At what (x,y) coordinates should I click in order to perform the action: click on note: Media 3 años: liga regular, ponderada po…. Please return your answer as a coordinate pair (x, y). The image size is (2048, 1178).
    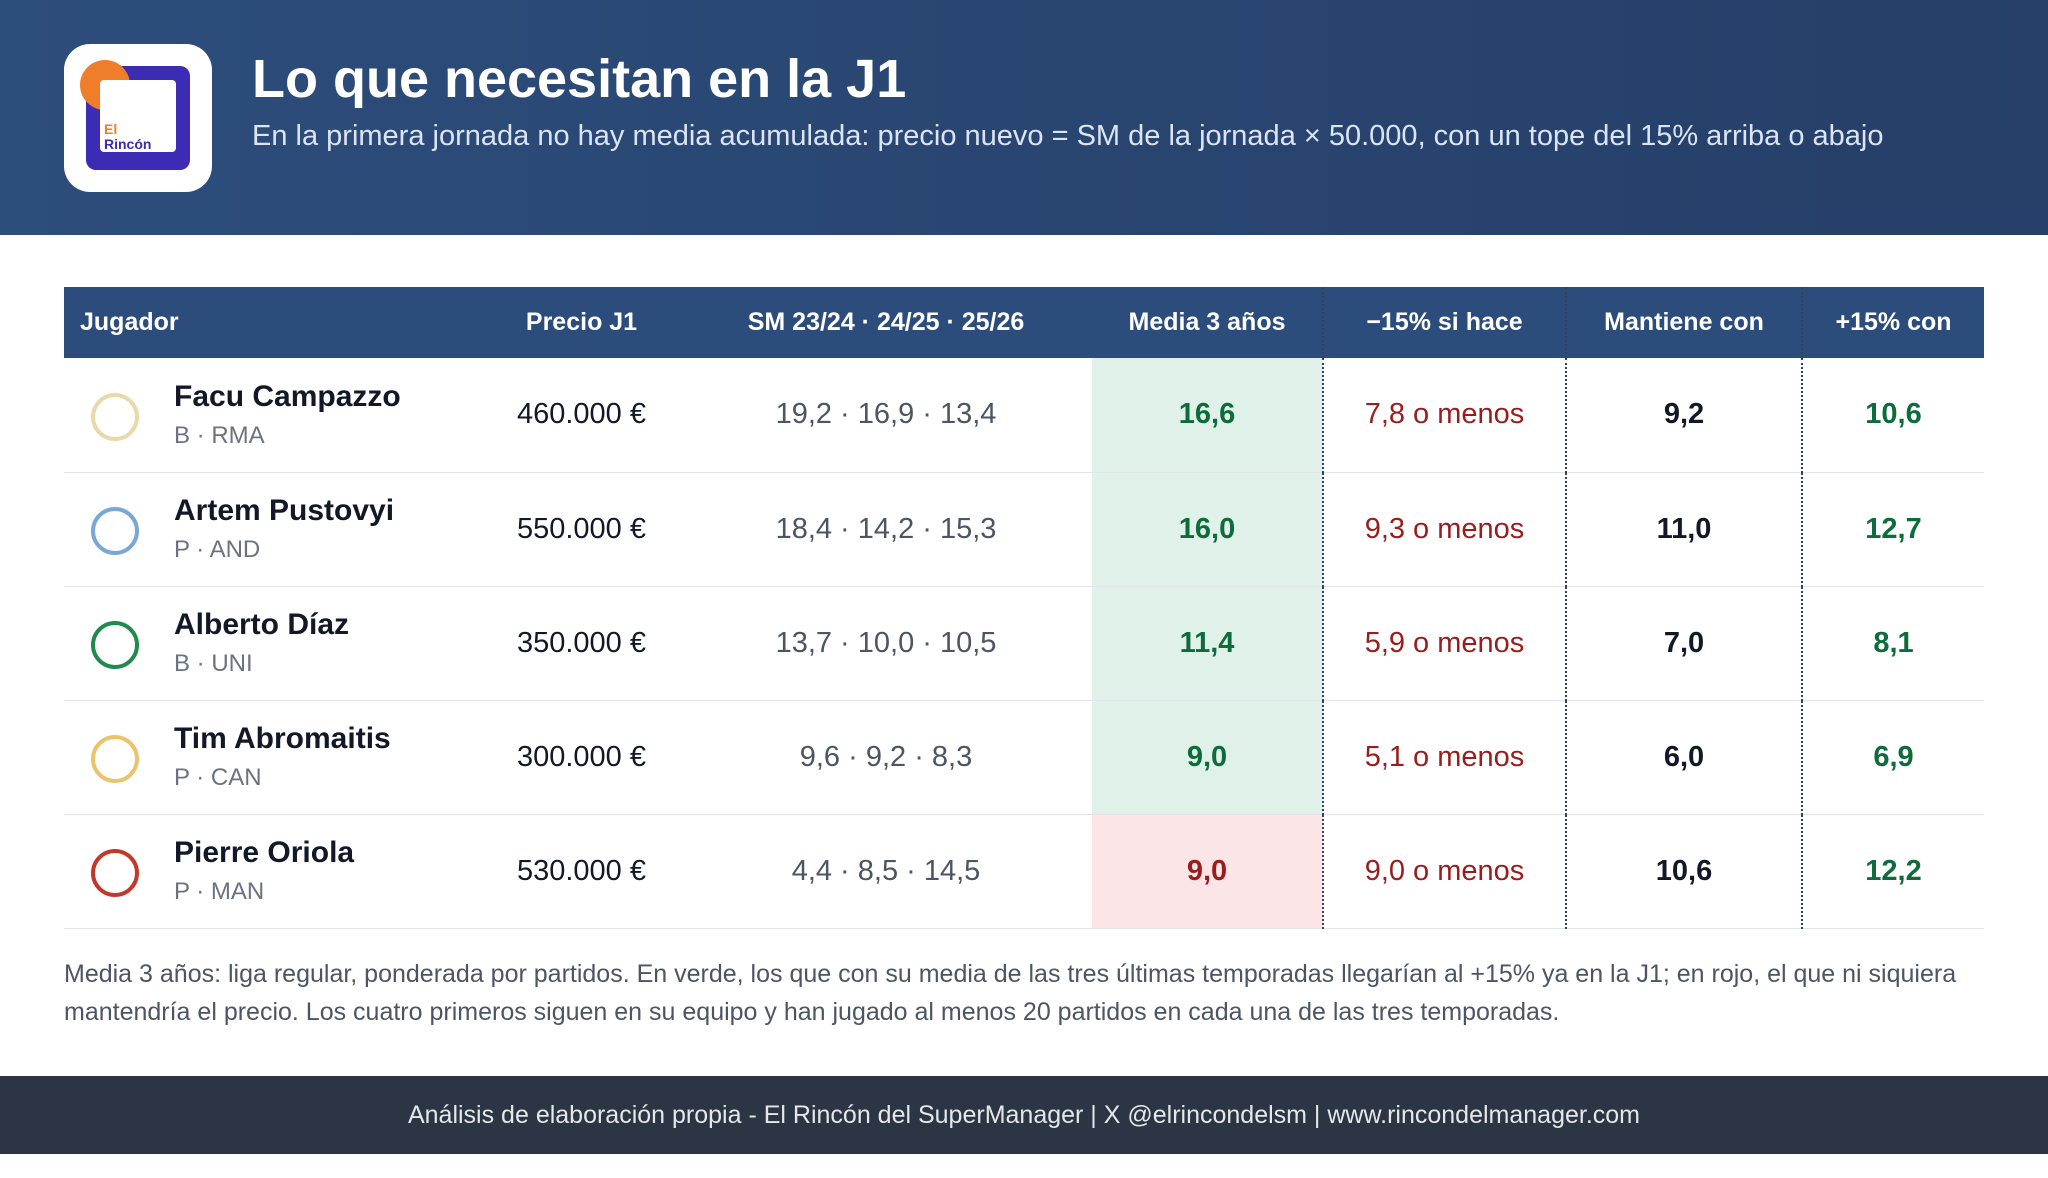
    Looking at the image, I should click on (1010, 993).